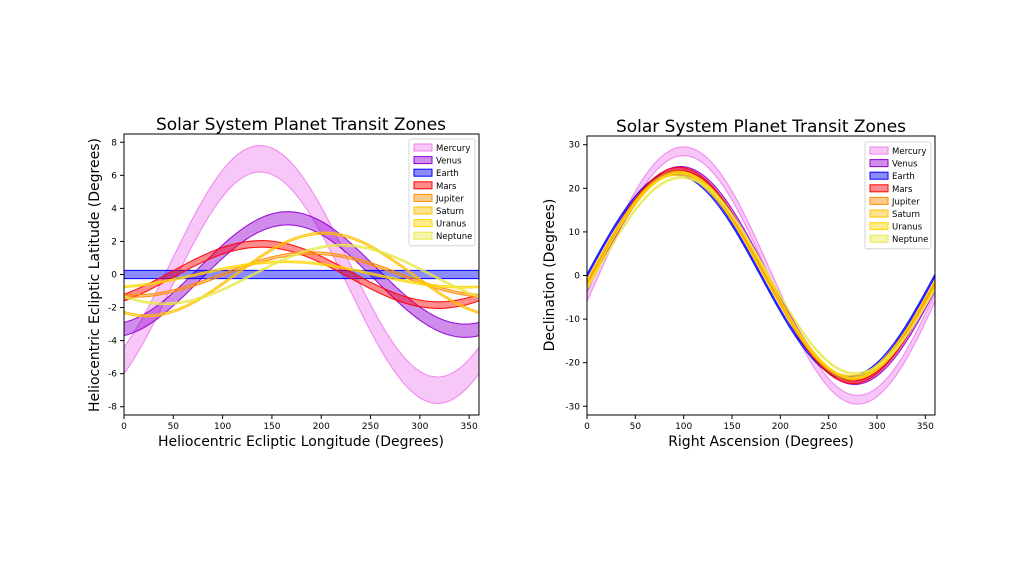 This screenshot has width=1024, height=574. I want to click on y-tick-label: 2, so click(114, 242).